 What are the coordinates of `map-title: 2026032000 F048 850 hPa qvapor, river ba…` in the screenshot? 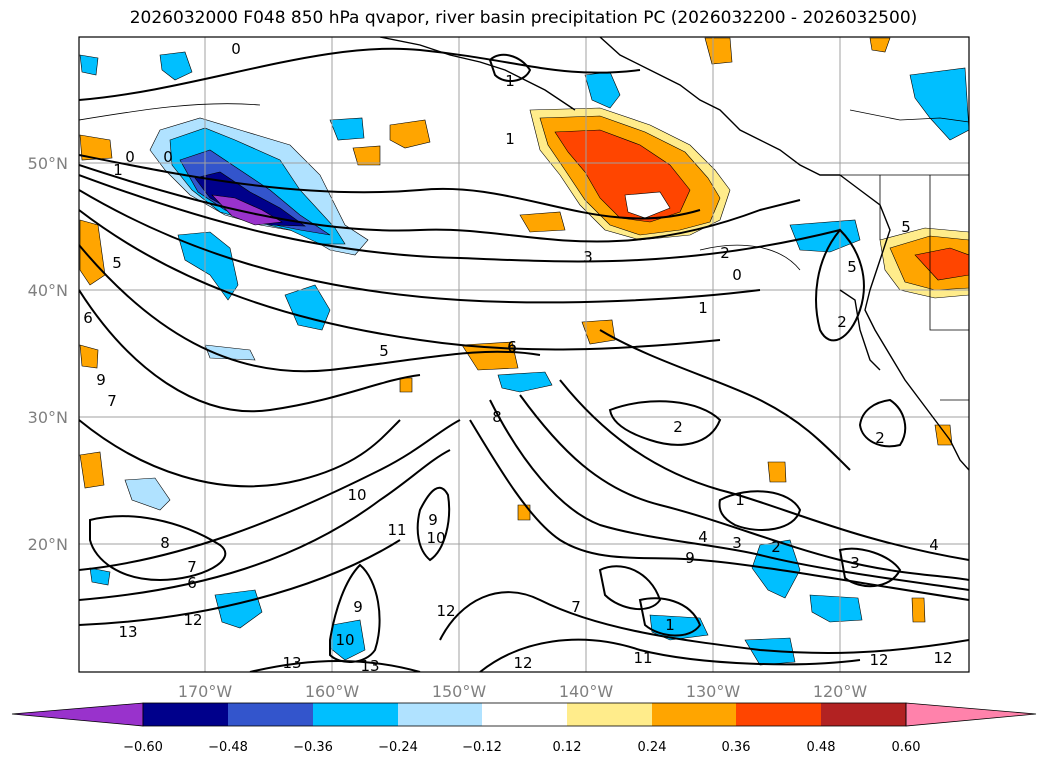 It's located at (523, 18).